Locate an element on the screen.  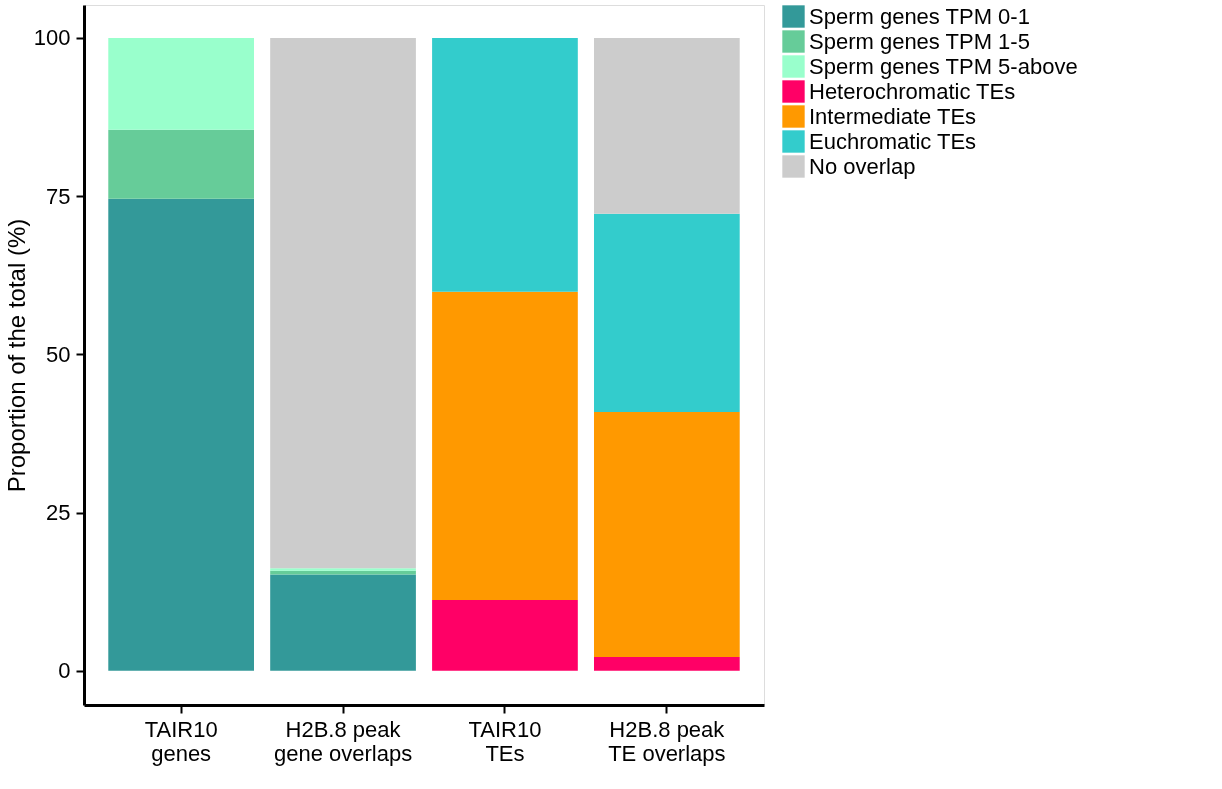
x-tick-label: H2B.8 peak TE overlaps is located at coordinates (667, 741).